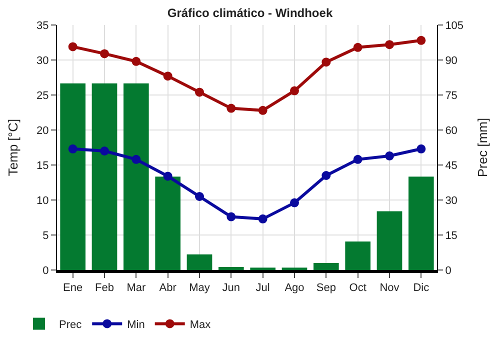 The width and height of the screenshot is (500, 350). Describe the element at coordinates (42, 166) in the screenshot. I see `y-tick-label: 15` at that location.